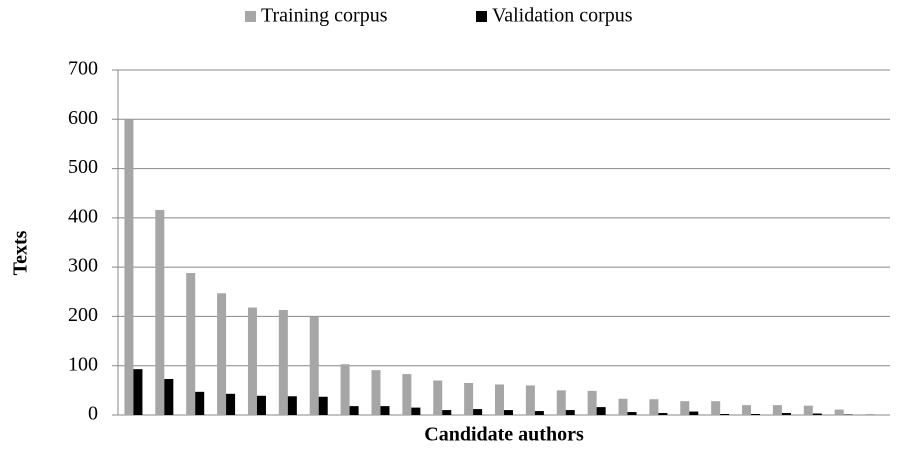  I want to click on legend-label: Validation corpus, so click(562, 16).